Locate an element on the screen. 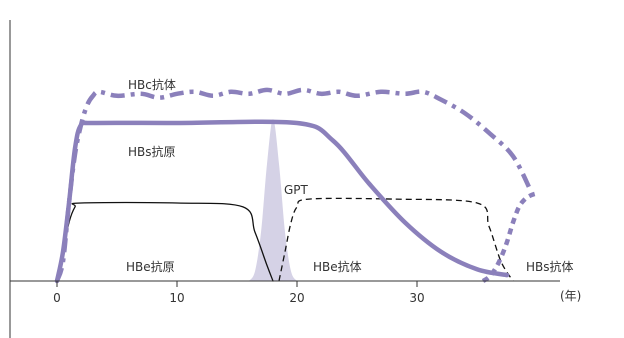 The width and height of the screenshot is (624, 338). x-axis-unit-label: (年) is located at coordinates (570, 296).